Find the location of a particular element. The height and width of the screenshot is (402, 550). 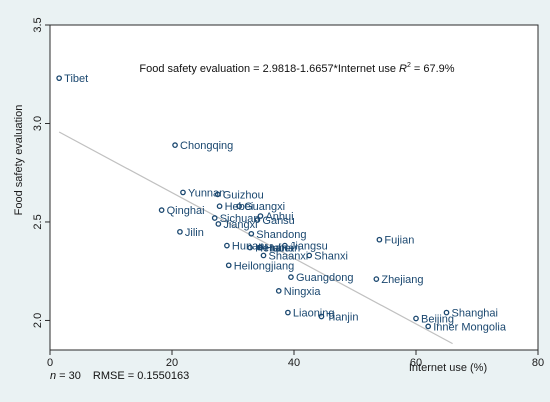

x-tick-label: 40 is located at coordinates (294, 363).